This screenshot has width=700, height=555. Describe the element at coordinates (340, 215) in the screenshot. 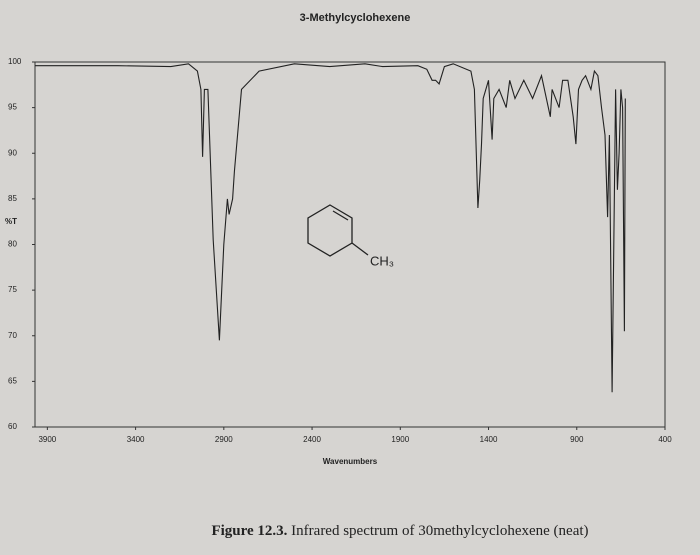

I see `double-bond` at that location.